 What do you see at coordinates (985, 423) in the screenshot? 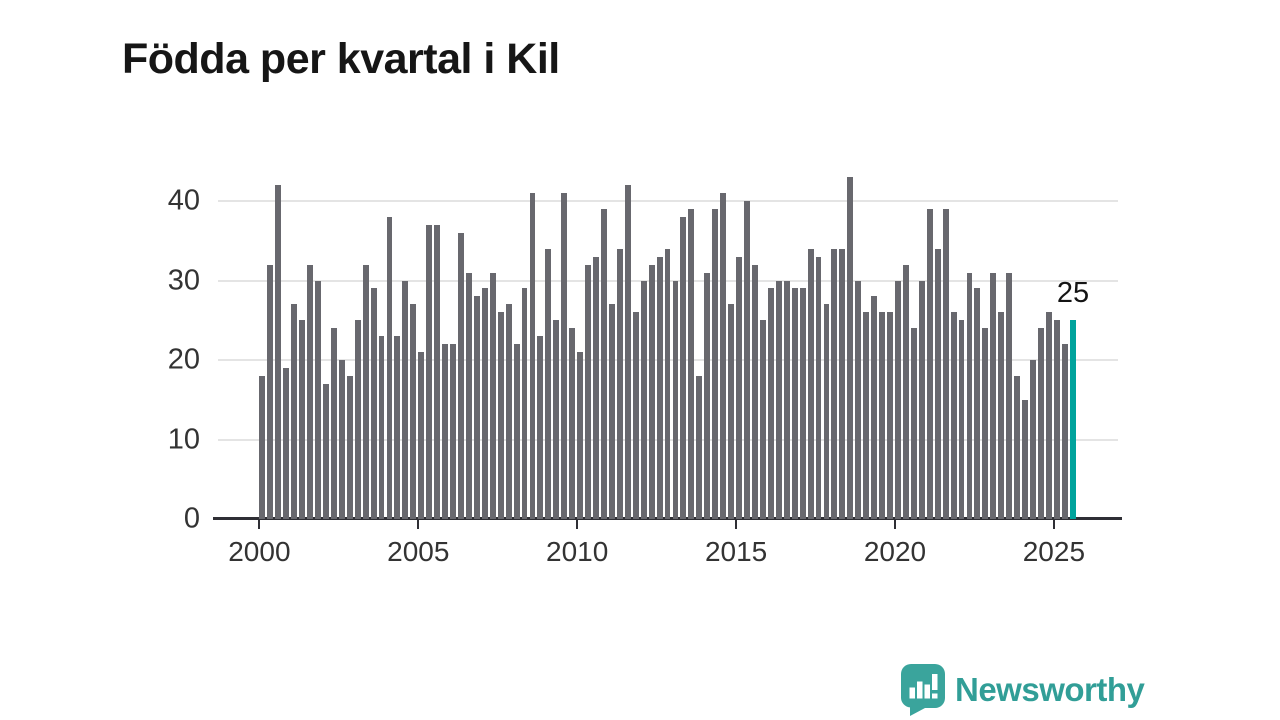
I see `bar-2022-Q4` at bounding box center [985, 423].